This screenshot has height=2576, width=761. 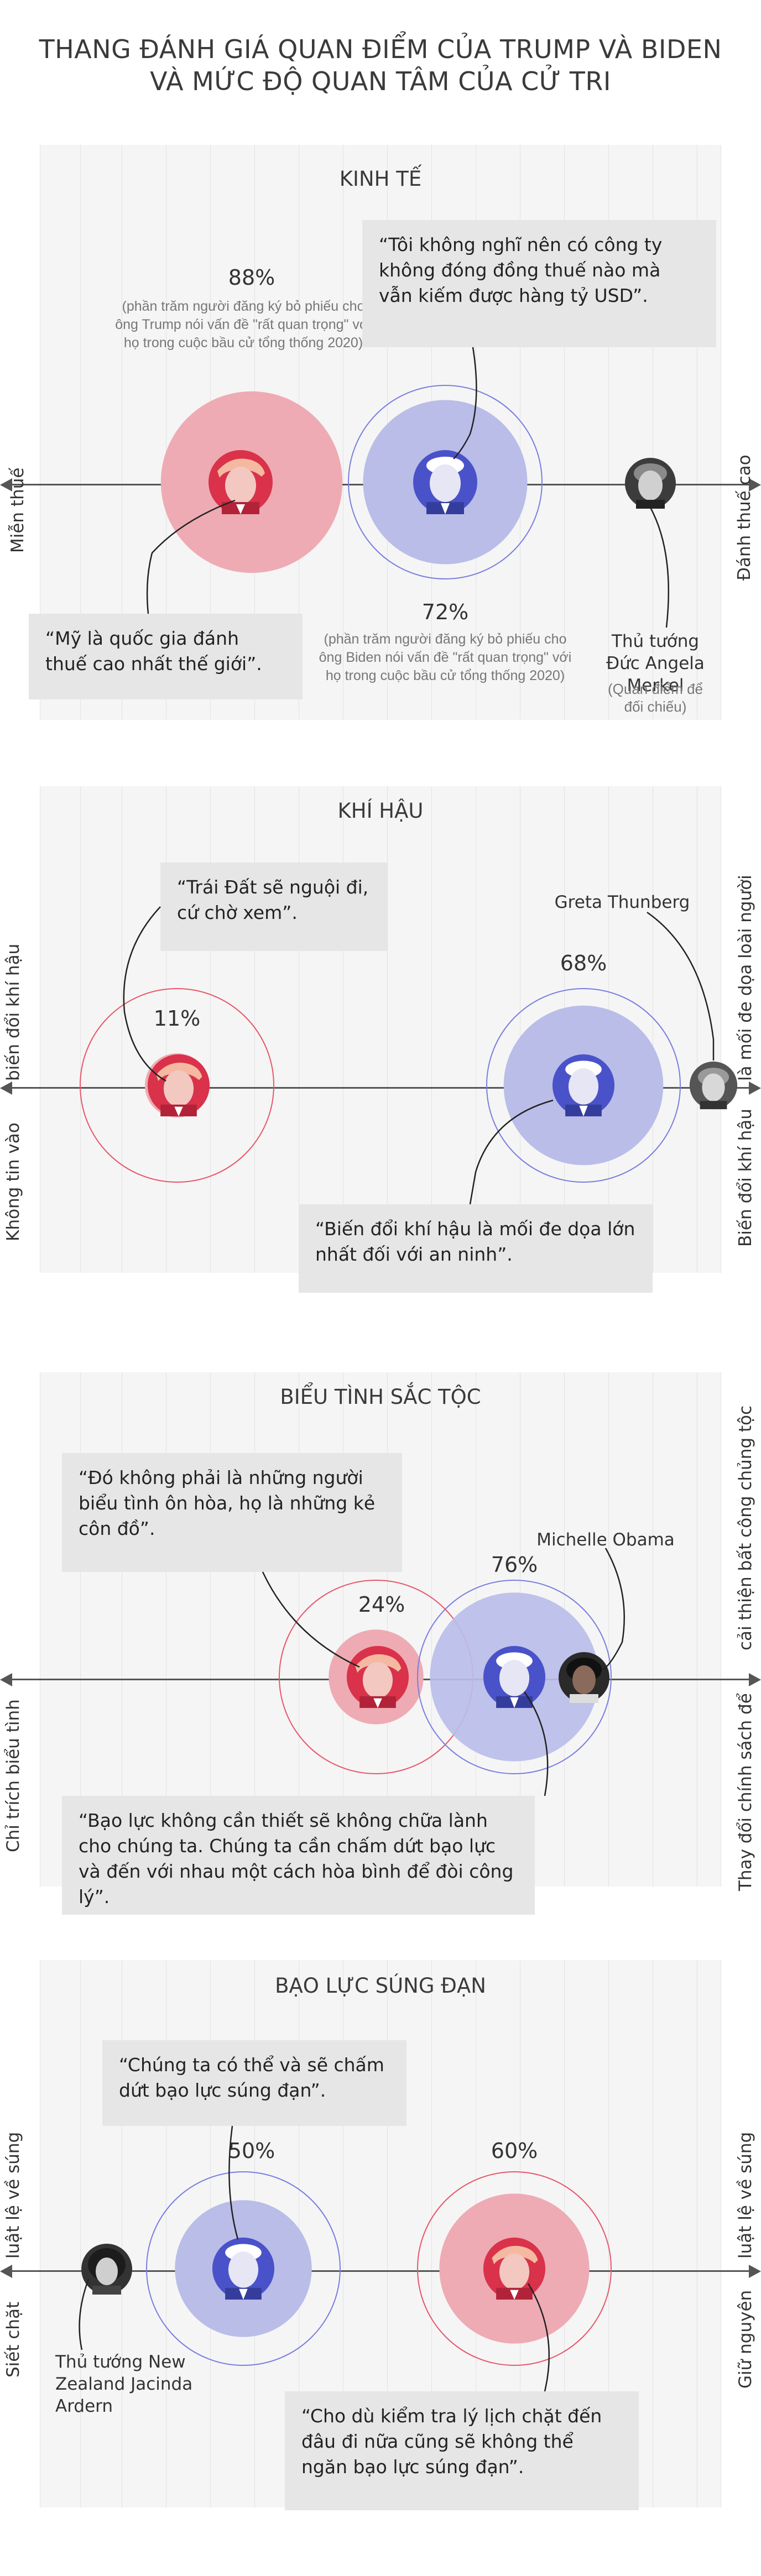 I want to click on reference-name-climate: Greta Thunberg, so click(x=622, y=902).